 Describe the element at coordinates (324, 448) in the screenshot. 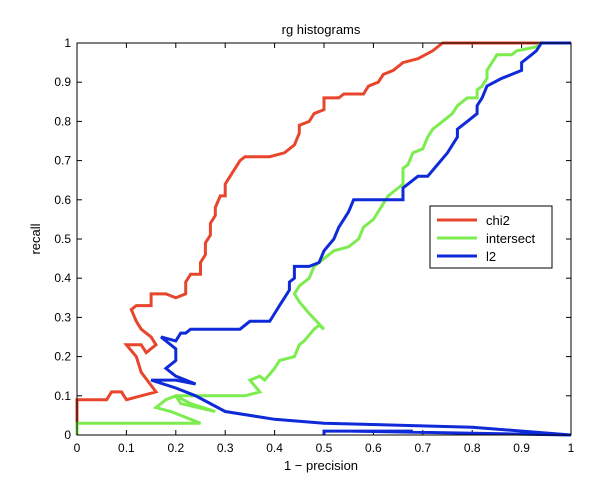

I see `x-tick-label: 0.5` at that location.